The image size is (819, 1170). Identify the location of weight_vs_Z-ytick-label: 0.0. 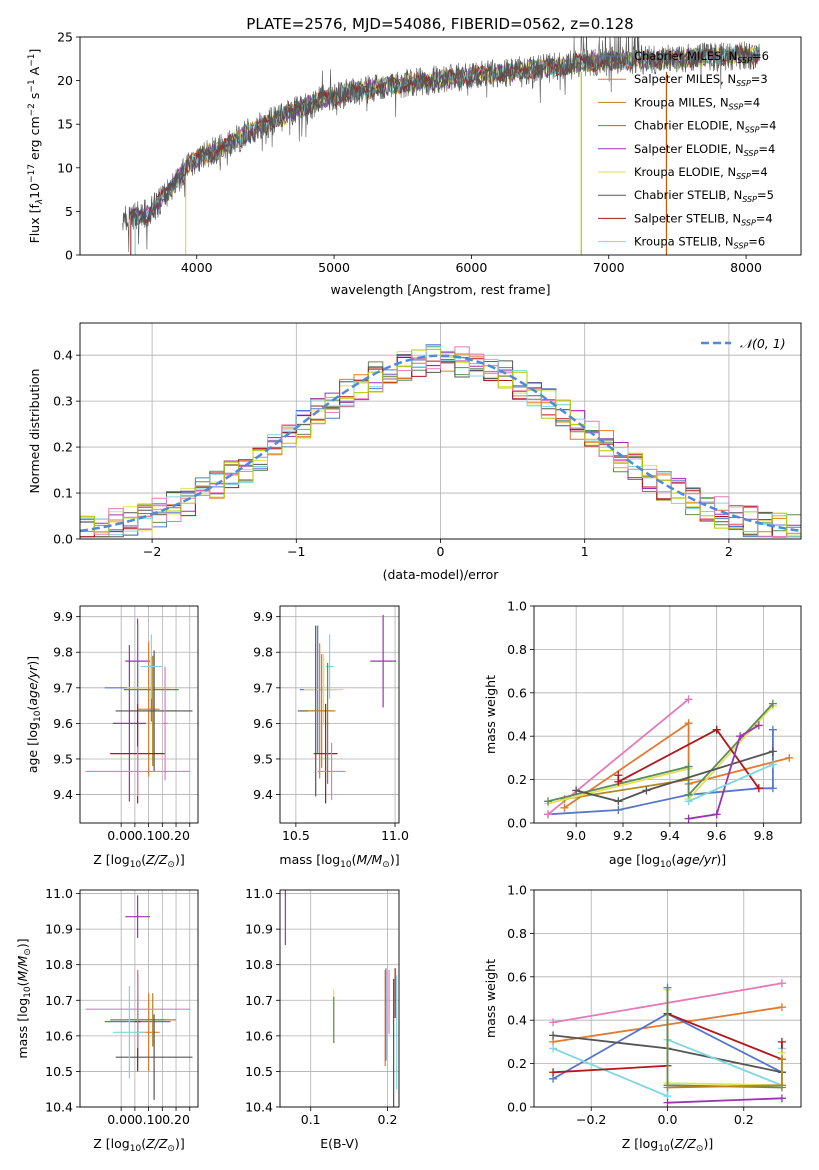
(517, 1107).